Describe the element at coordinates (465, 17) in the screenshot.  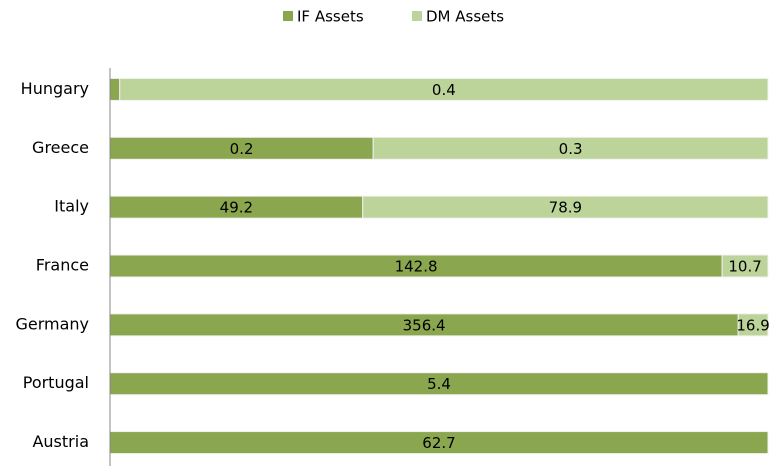
I see `legend-label: DM Assets` at that location.